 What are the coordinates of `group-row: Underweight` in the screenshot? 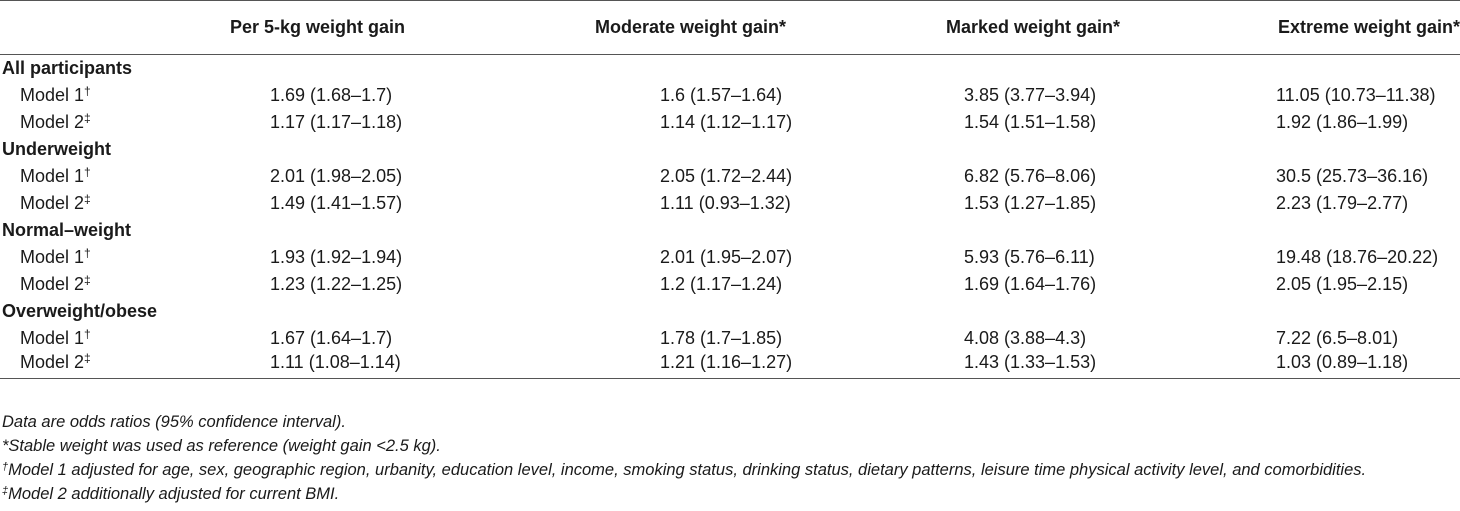 It's located at (730, 149).